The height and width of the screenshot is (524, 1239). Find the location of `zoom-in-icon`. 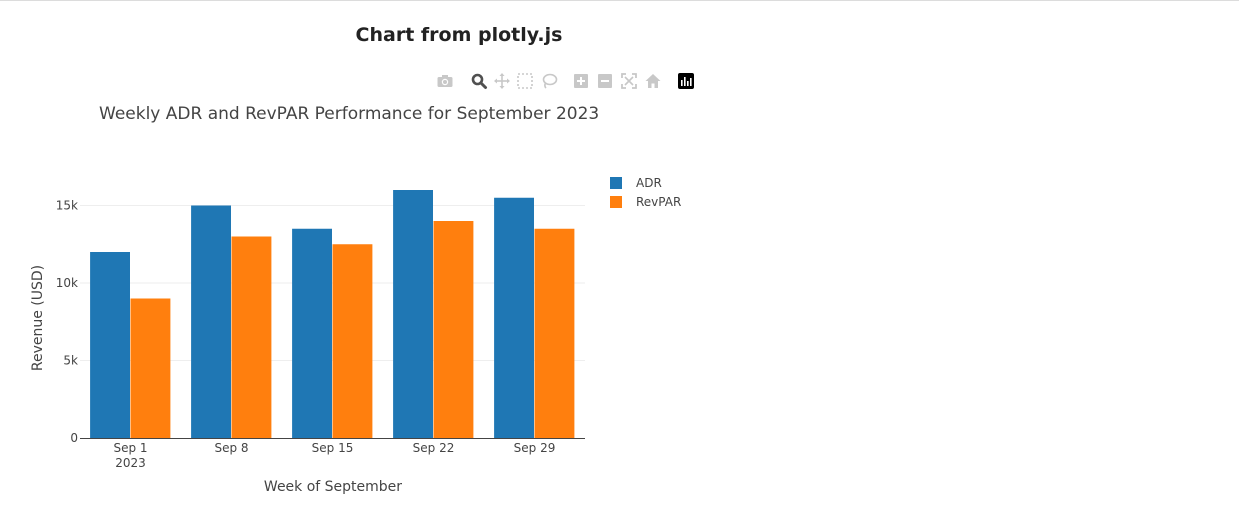

zoom-in-icon is located at coordinates (581, 81).